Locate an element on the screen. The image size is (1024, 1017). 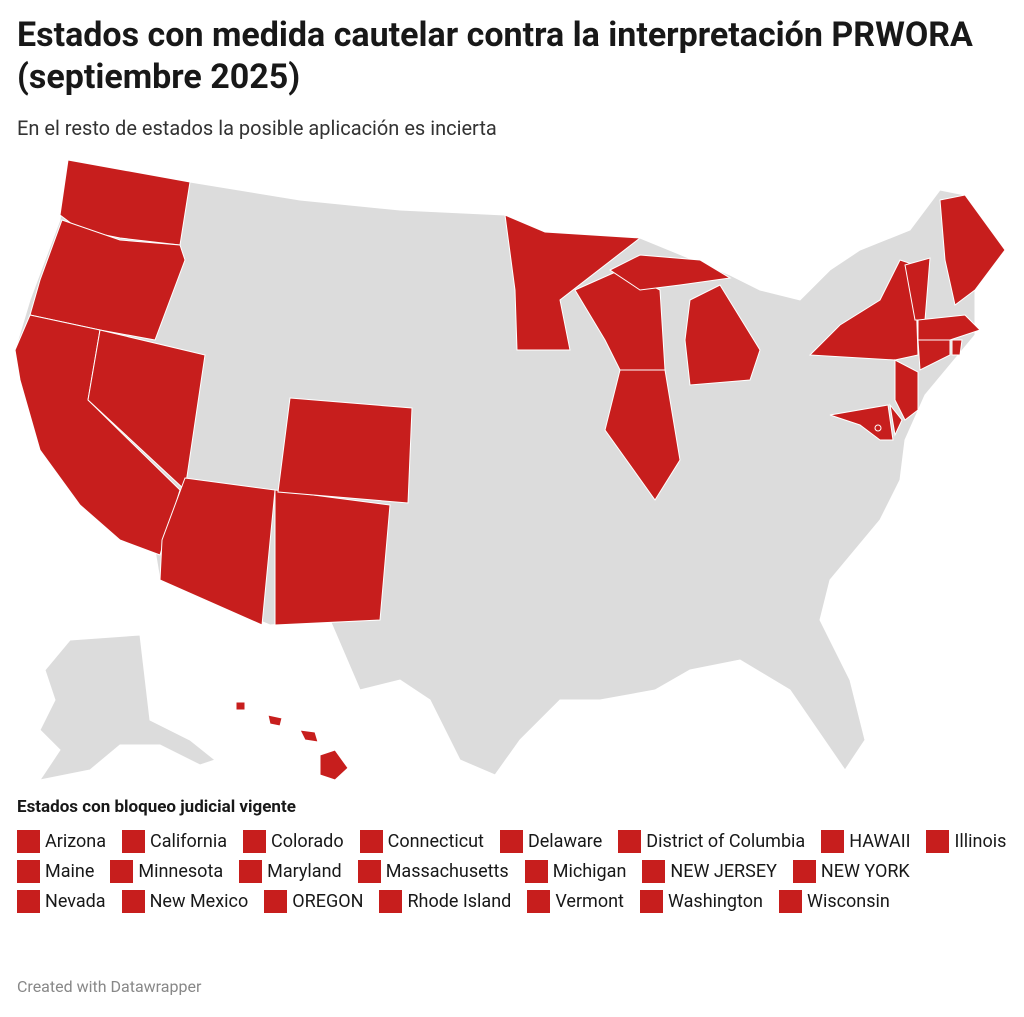
maine is located at coordinates (972, 250).